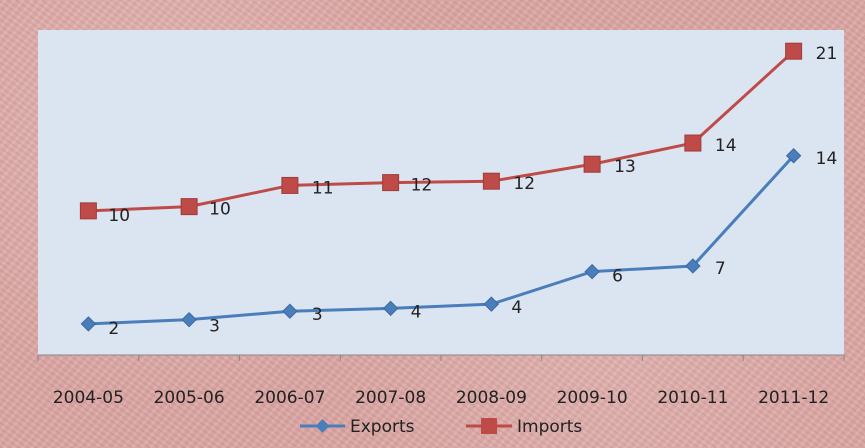 The image size is (865, 448). Describe the element at coordinates (827, 159) in the screenshot. I see `data-label-exports: 14` at that location.